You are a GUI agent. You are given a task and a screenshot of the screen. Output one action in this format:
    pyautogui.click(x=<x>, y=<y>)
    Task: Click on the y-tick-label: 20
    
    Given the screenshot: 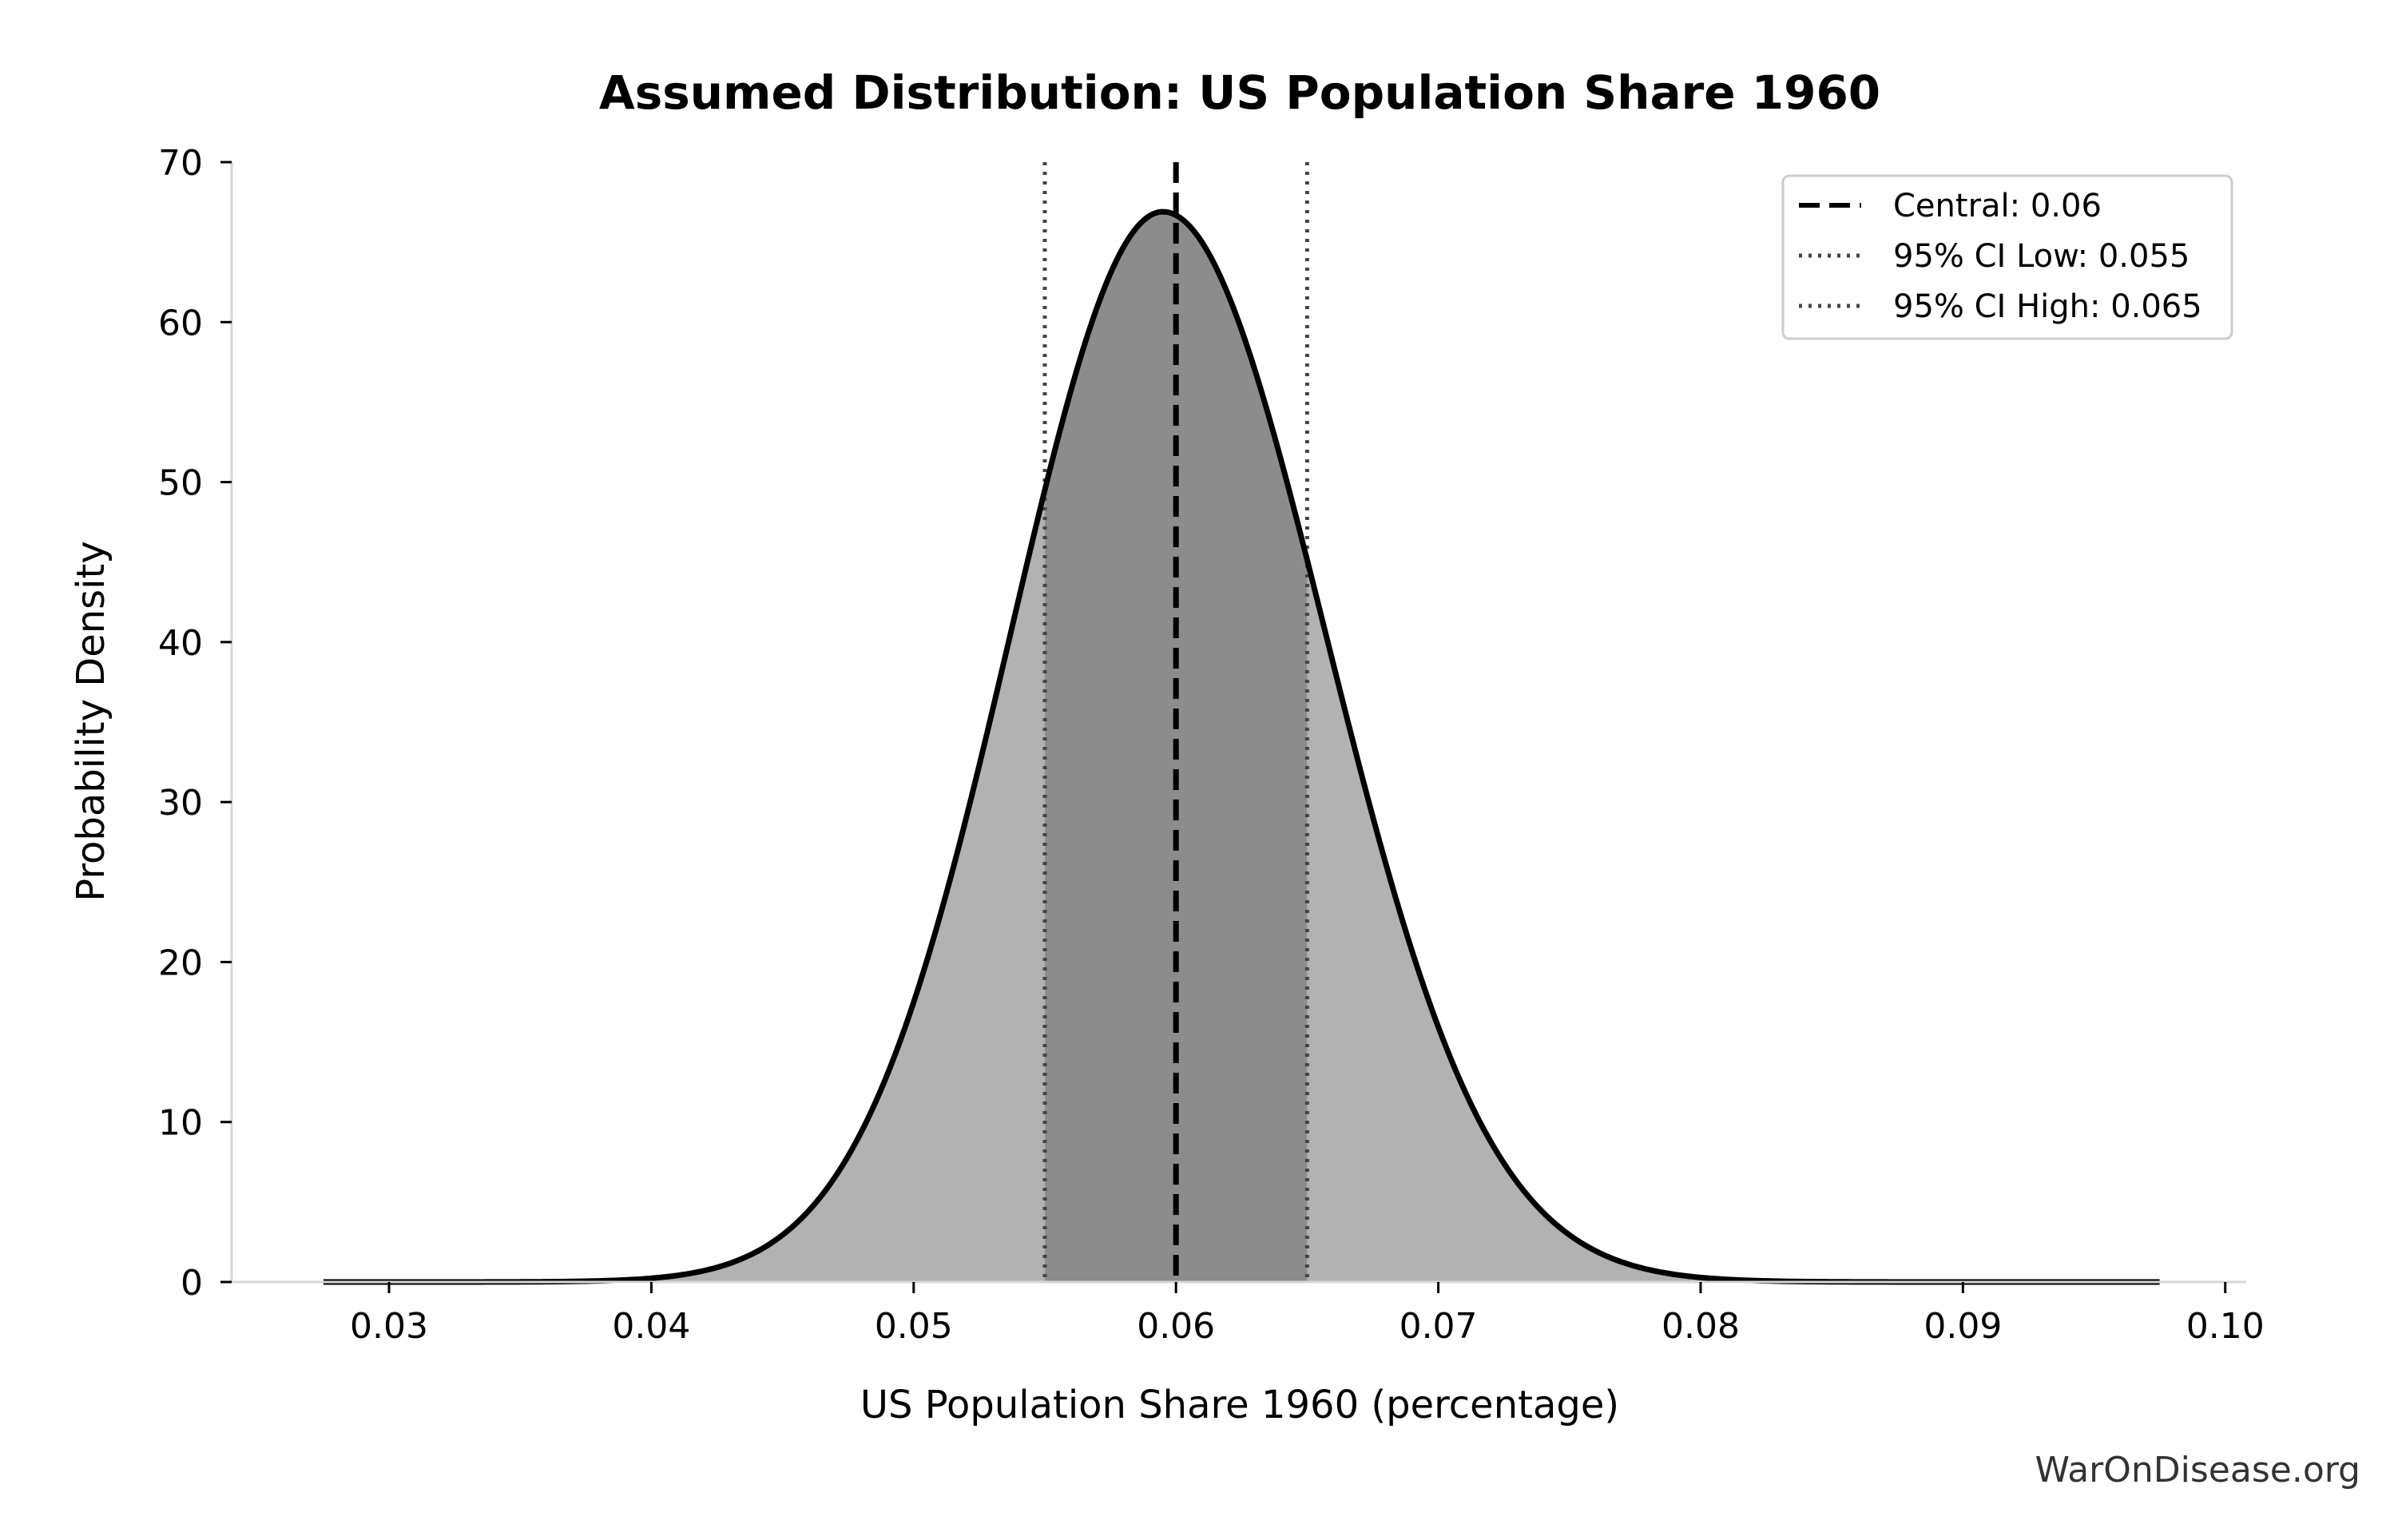 What is the action you would take?
    pyautogui.click(x=180, y=963)
    